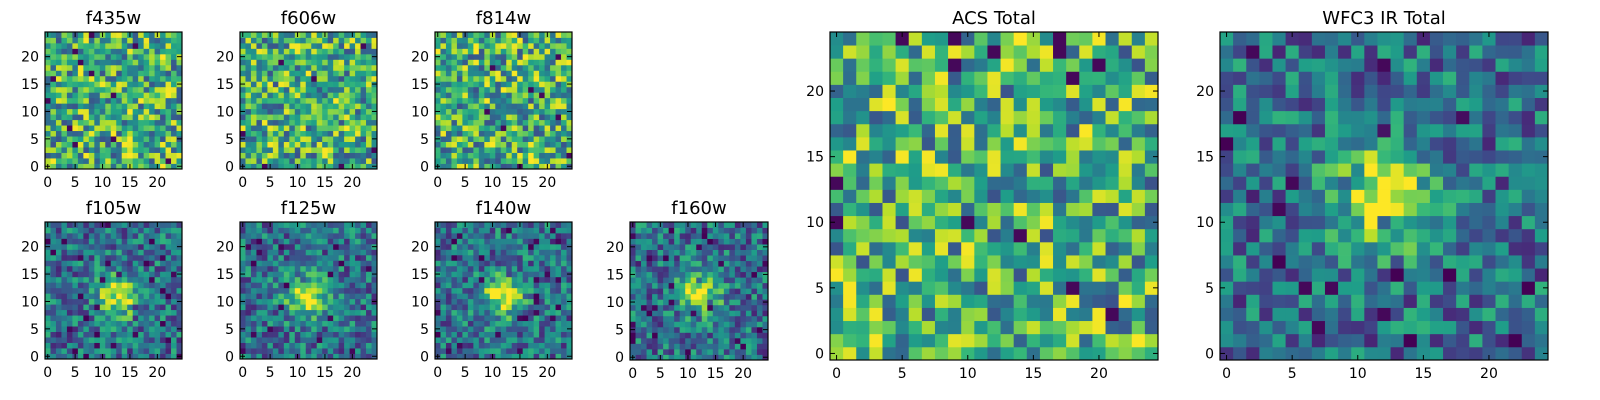 The image size is (1600, 400). What do you see at coordinates (225, 302) in the screenshot?
I see `y-tick-label: 10` at bounding box center [225, 302].